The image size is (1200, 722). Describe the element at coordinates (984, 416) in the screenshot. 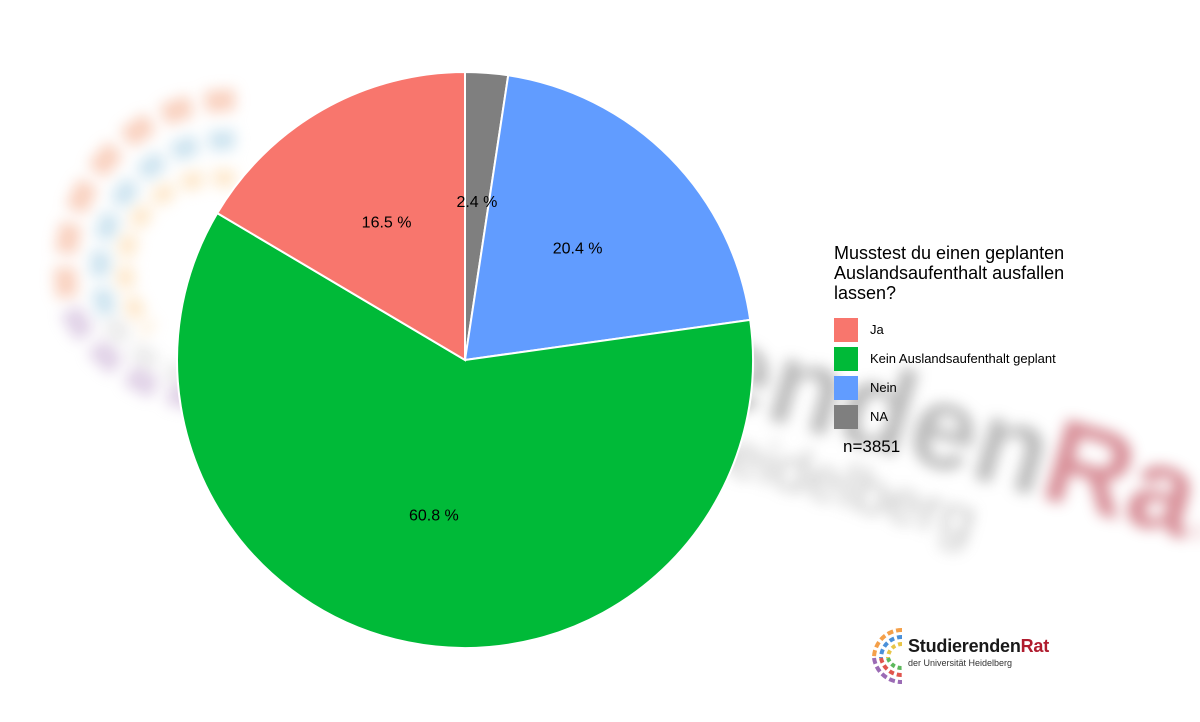

I see `legend-item-na: NA` at that location.